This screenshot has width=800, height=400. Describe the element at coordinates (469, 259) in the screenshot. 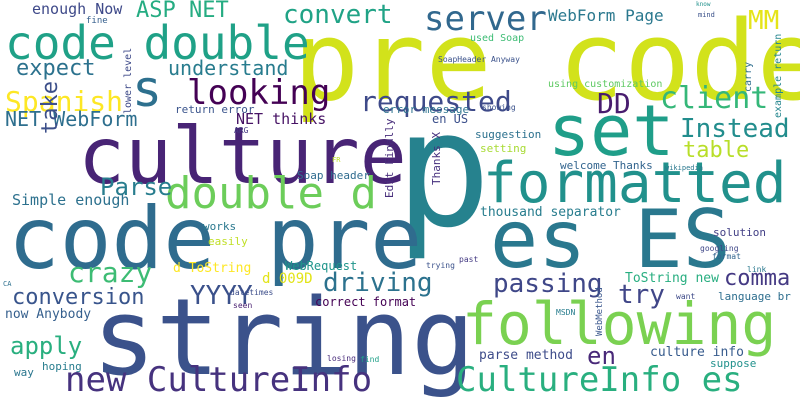

I see `word: past` at that location.